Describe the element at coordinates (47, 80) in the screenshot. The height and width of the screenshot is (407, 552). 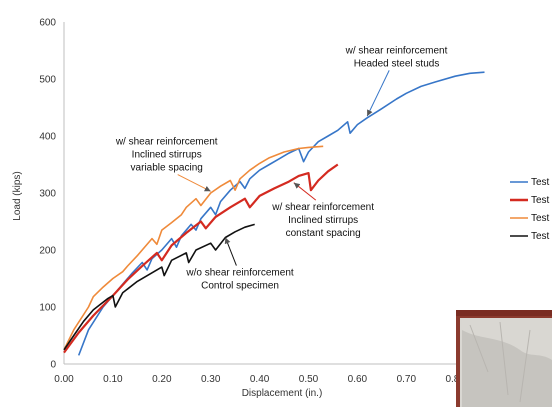
I see `y-tick-label: 500` at that location.